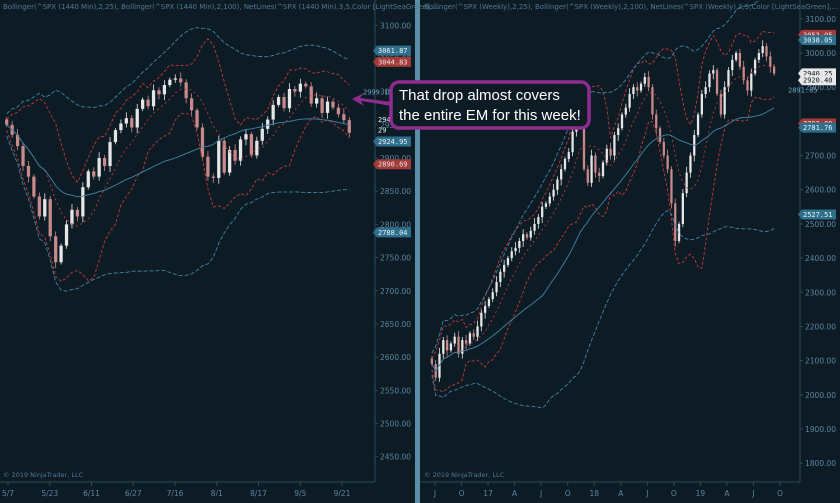  What do you see at coordinates (820, 224) in the screenshot?
I see `right-y-tick-label: 2500.00` at bounding box center [820, 224].